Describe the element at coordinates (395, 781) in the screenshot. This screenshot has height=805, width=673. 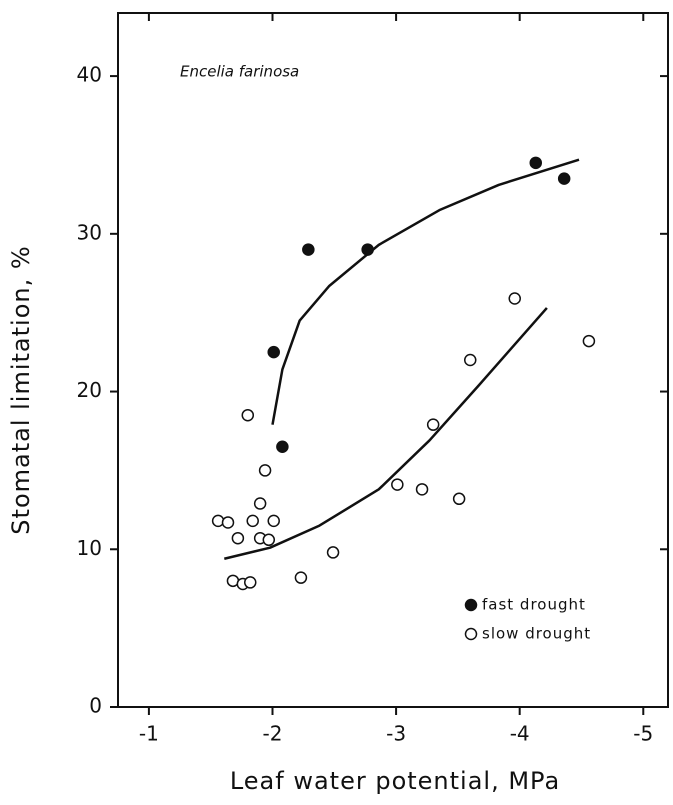
I see `x-axis-label: Leaf water potential, MPa` at that location.